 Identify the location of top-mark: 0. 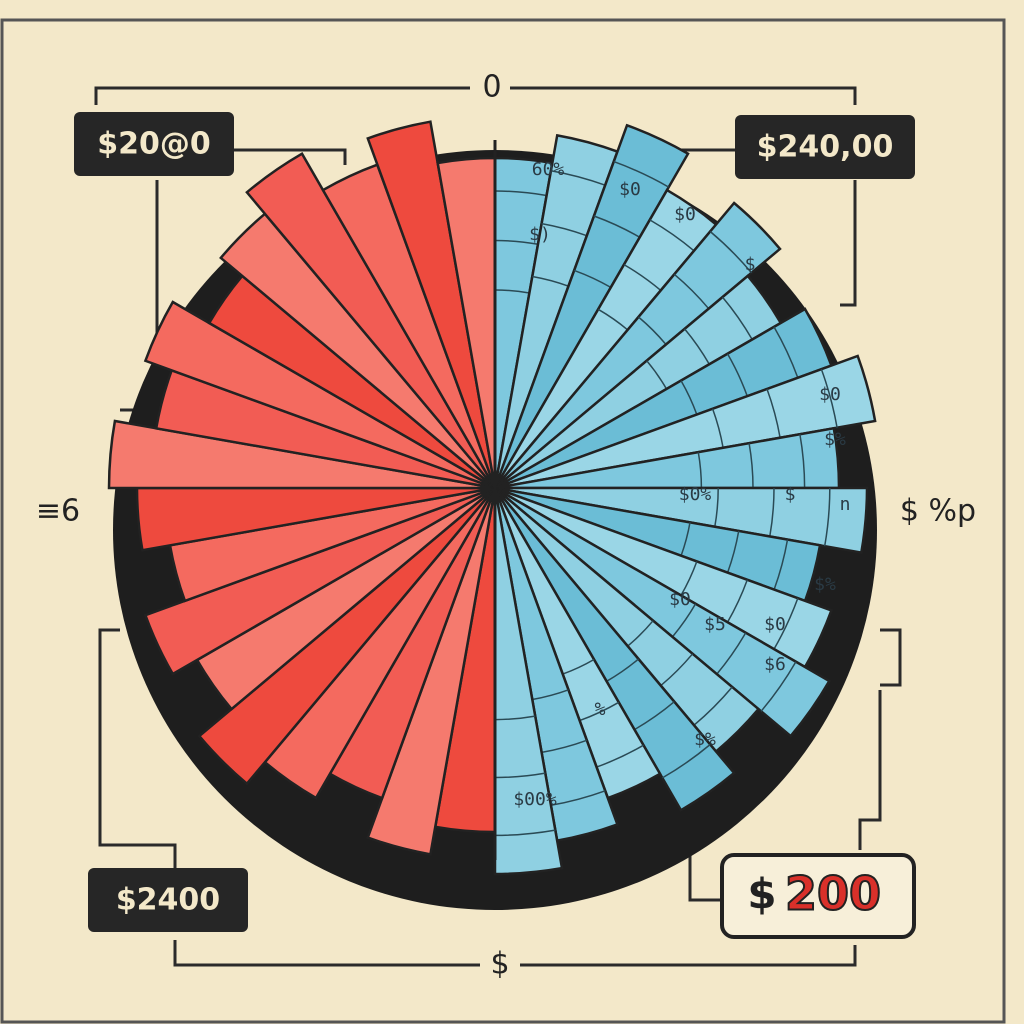
(491, 87).